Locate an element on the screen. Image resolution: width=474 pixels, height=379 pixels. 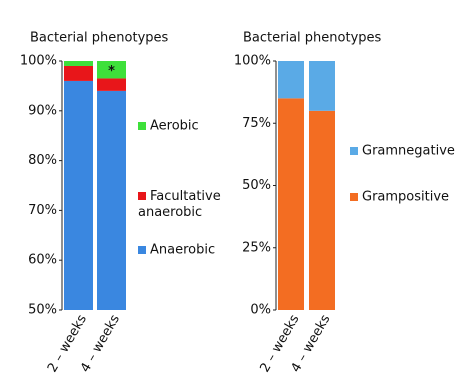
legend-label: Facultative anaerobic is located at coordinates (181, 204).